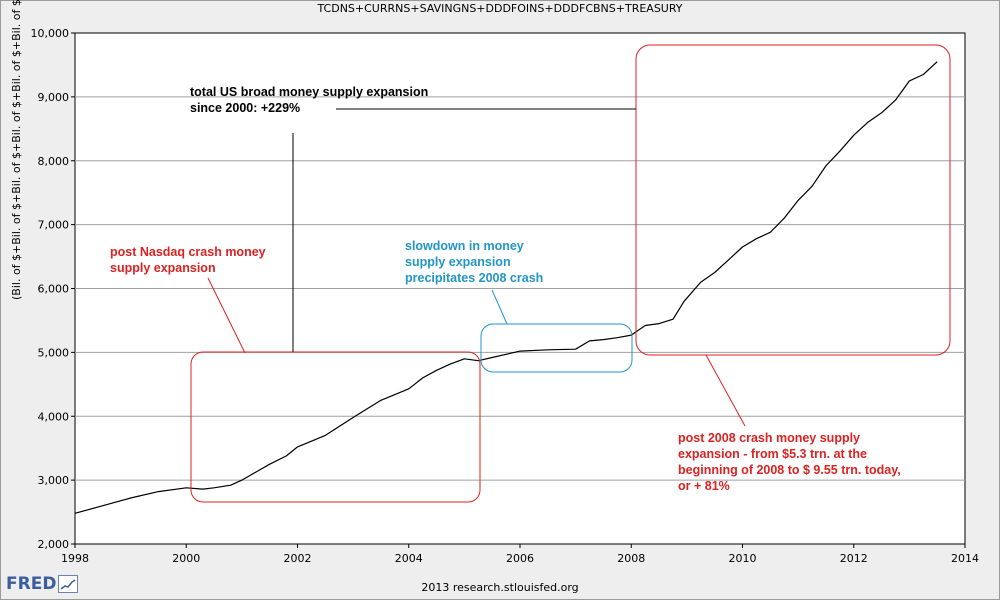 The width and height of the screenshot is (1000, 600). What do you see at coordinates (186, 558) in the screenshot?
I see `x-tick-label: 2000` at bounding box center [186, 558].